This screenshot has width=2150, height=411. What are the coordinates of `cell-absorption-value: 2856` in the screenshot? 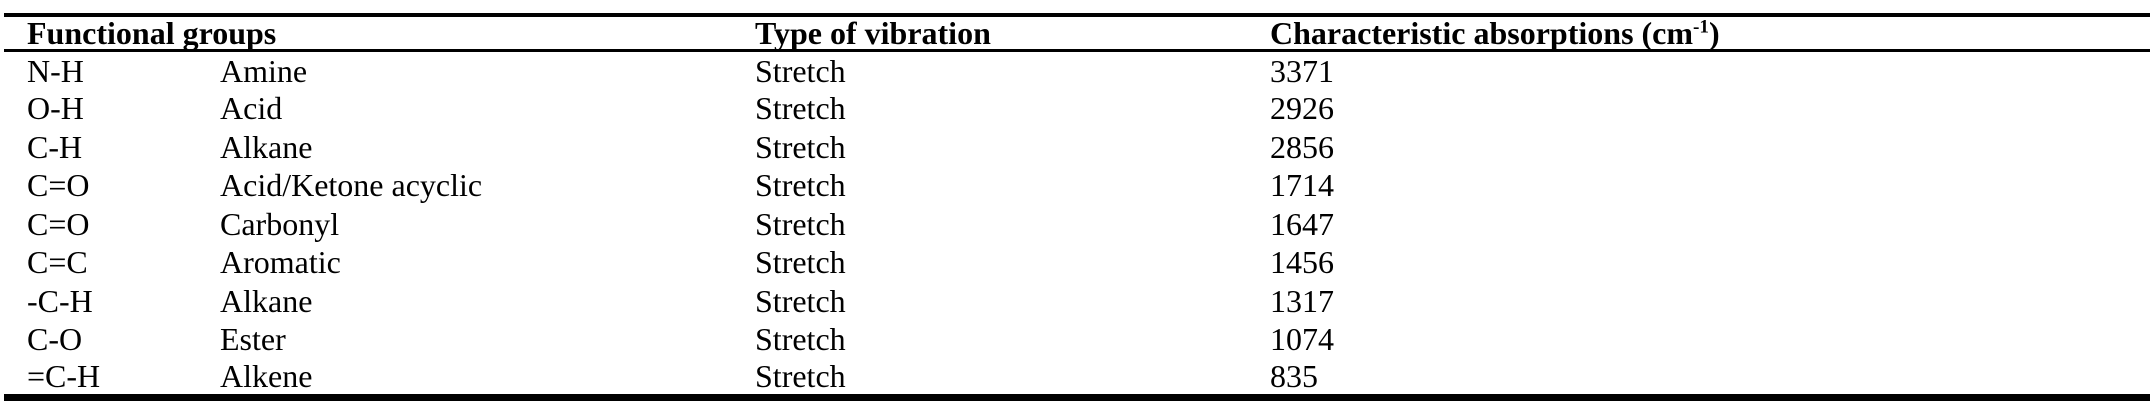 It's located at (1302, 146).